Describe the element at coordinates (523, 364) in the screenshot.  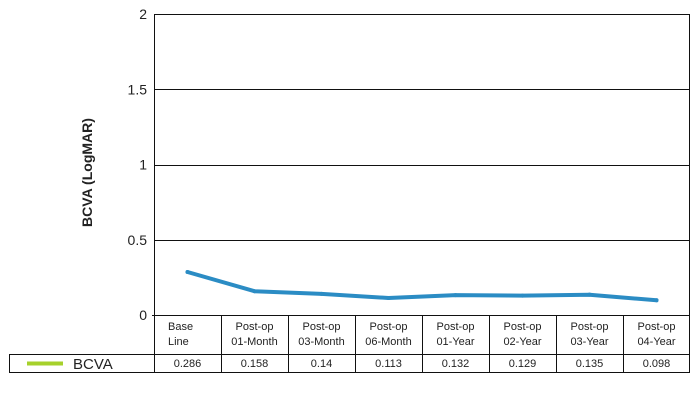
I see `data-table-value: 0.129` at that location.